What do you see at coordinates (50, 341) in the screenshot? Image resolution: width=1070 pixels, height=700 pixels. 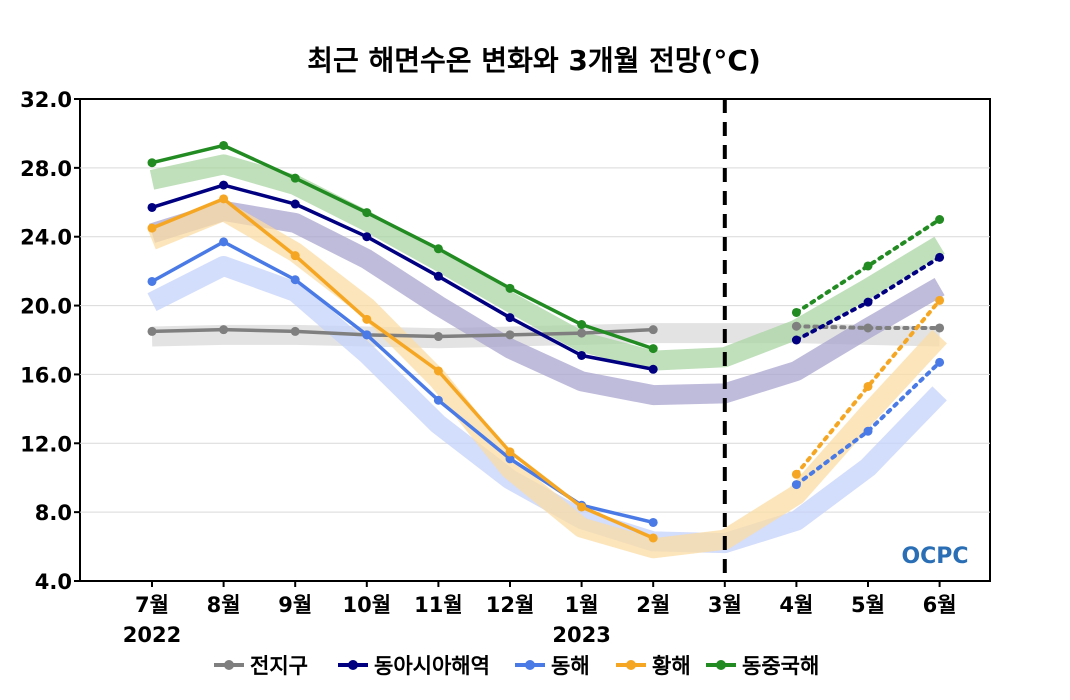 I see `y-axis-ticks: 4.0 8.0 12.0 16.0 20.0 24.0 28.0 32.0` at bounding box center [50, 341].